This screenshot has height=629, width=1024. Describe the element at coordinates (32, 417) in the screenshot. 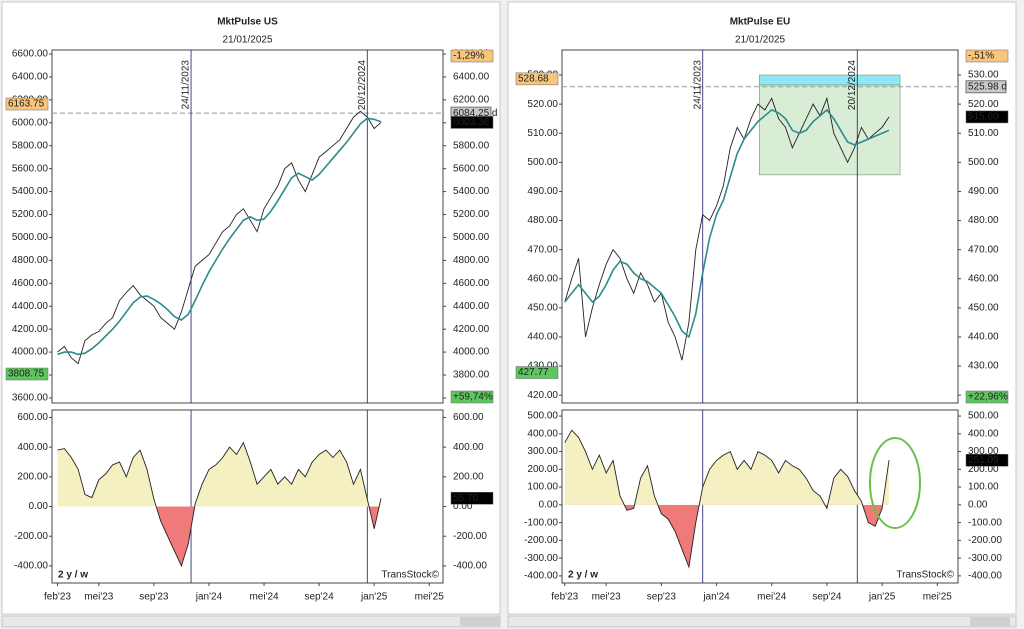

I see `y-tick-label: 600.00` at that location.